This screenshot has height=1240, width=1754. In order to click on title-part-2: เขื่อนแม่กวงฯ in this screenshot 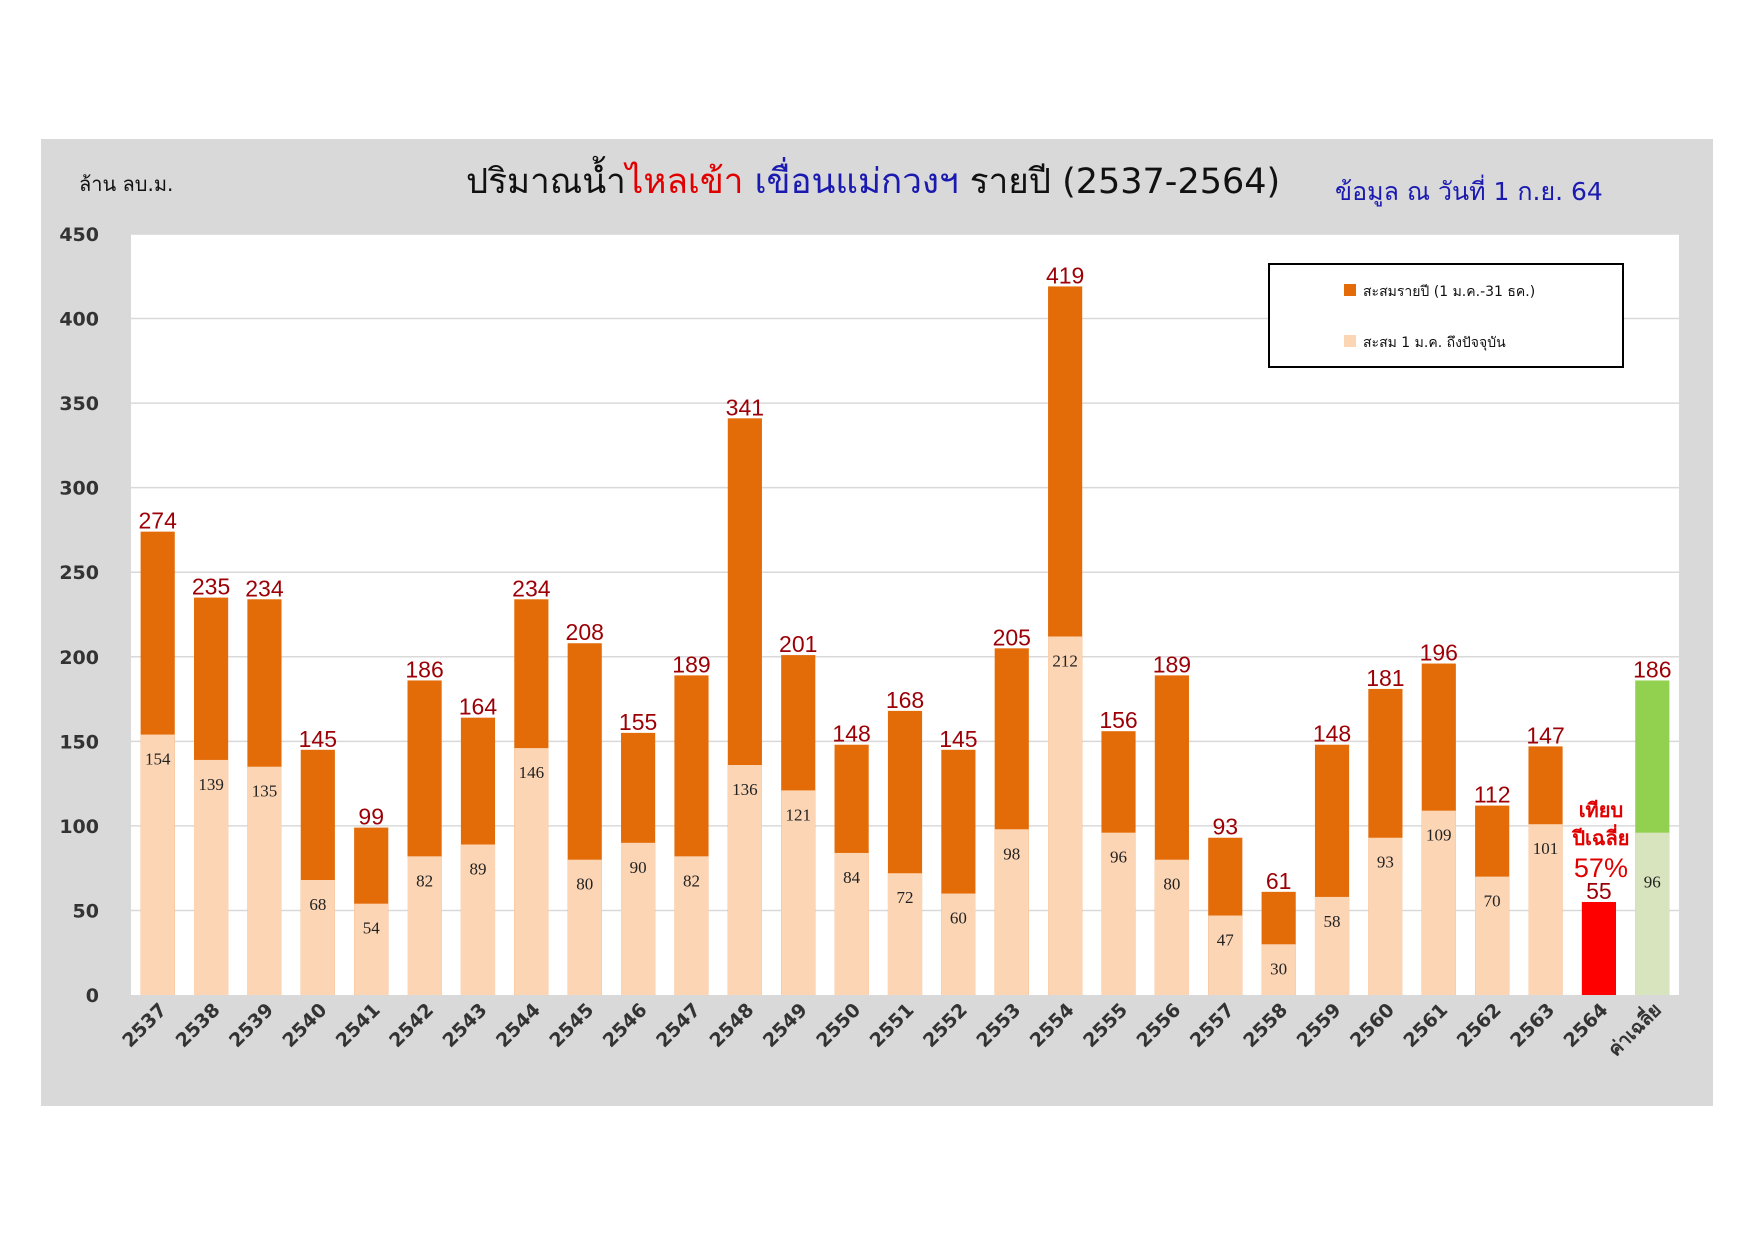, I will do `click(850, 179)`.